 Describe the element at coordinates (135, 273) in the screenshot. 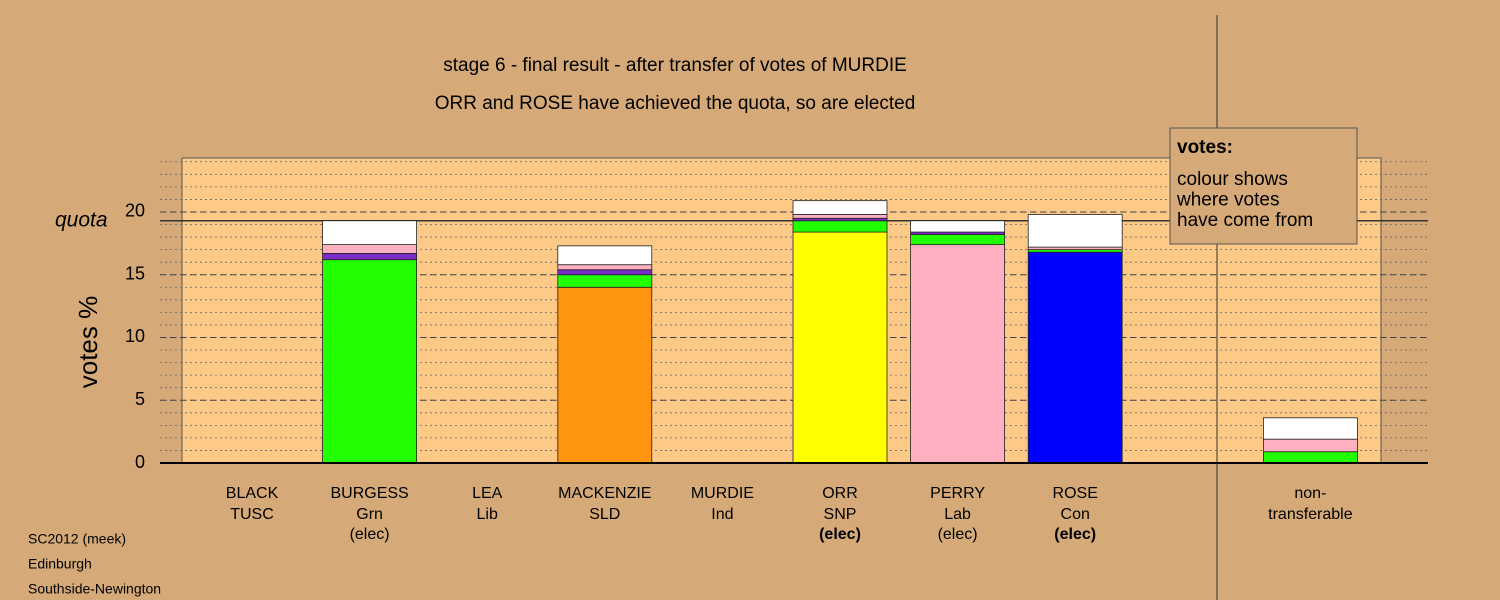

I see `y-tick-label: 15` at that location.